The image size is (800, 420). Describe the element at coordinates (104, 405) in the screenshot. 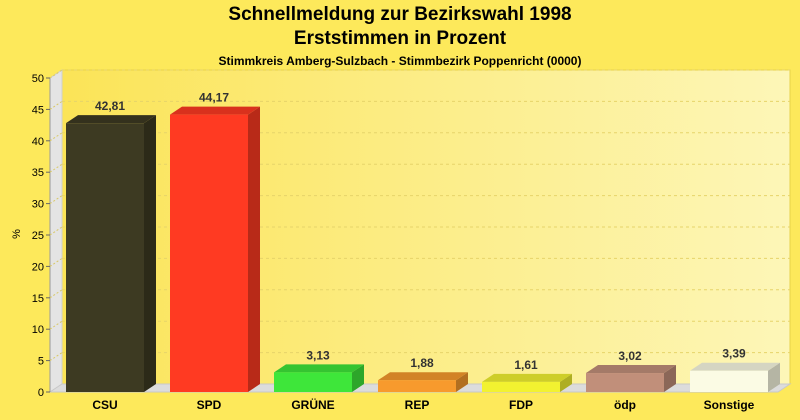

I see `x-tick-label: CSU` at that location.